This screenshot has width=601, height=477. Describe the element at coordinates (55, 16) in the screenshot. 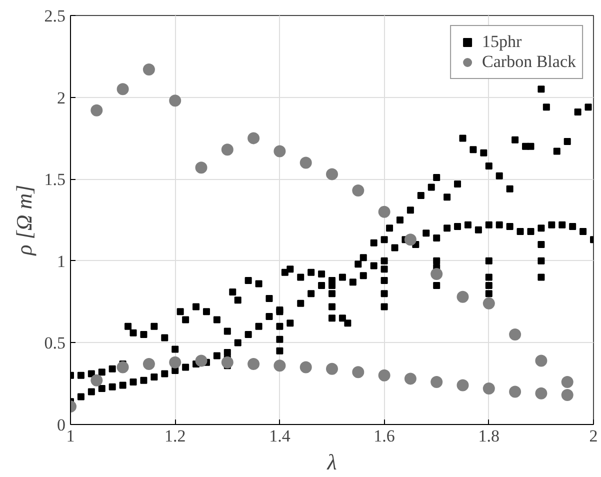

I see `y-tick-label: 2.5` at that location.